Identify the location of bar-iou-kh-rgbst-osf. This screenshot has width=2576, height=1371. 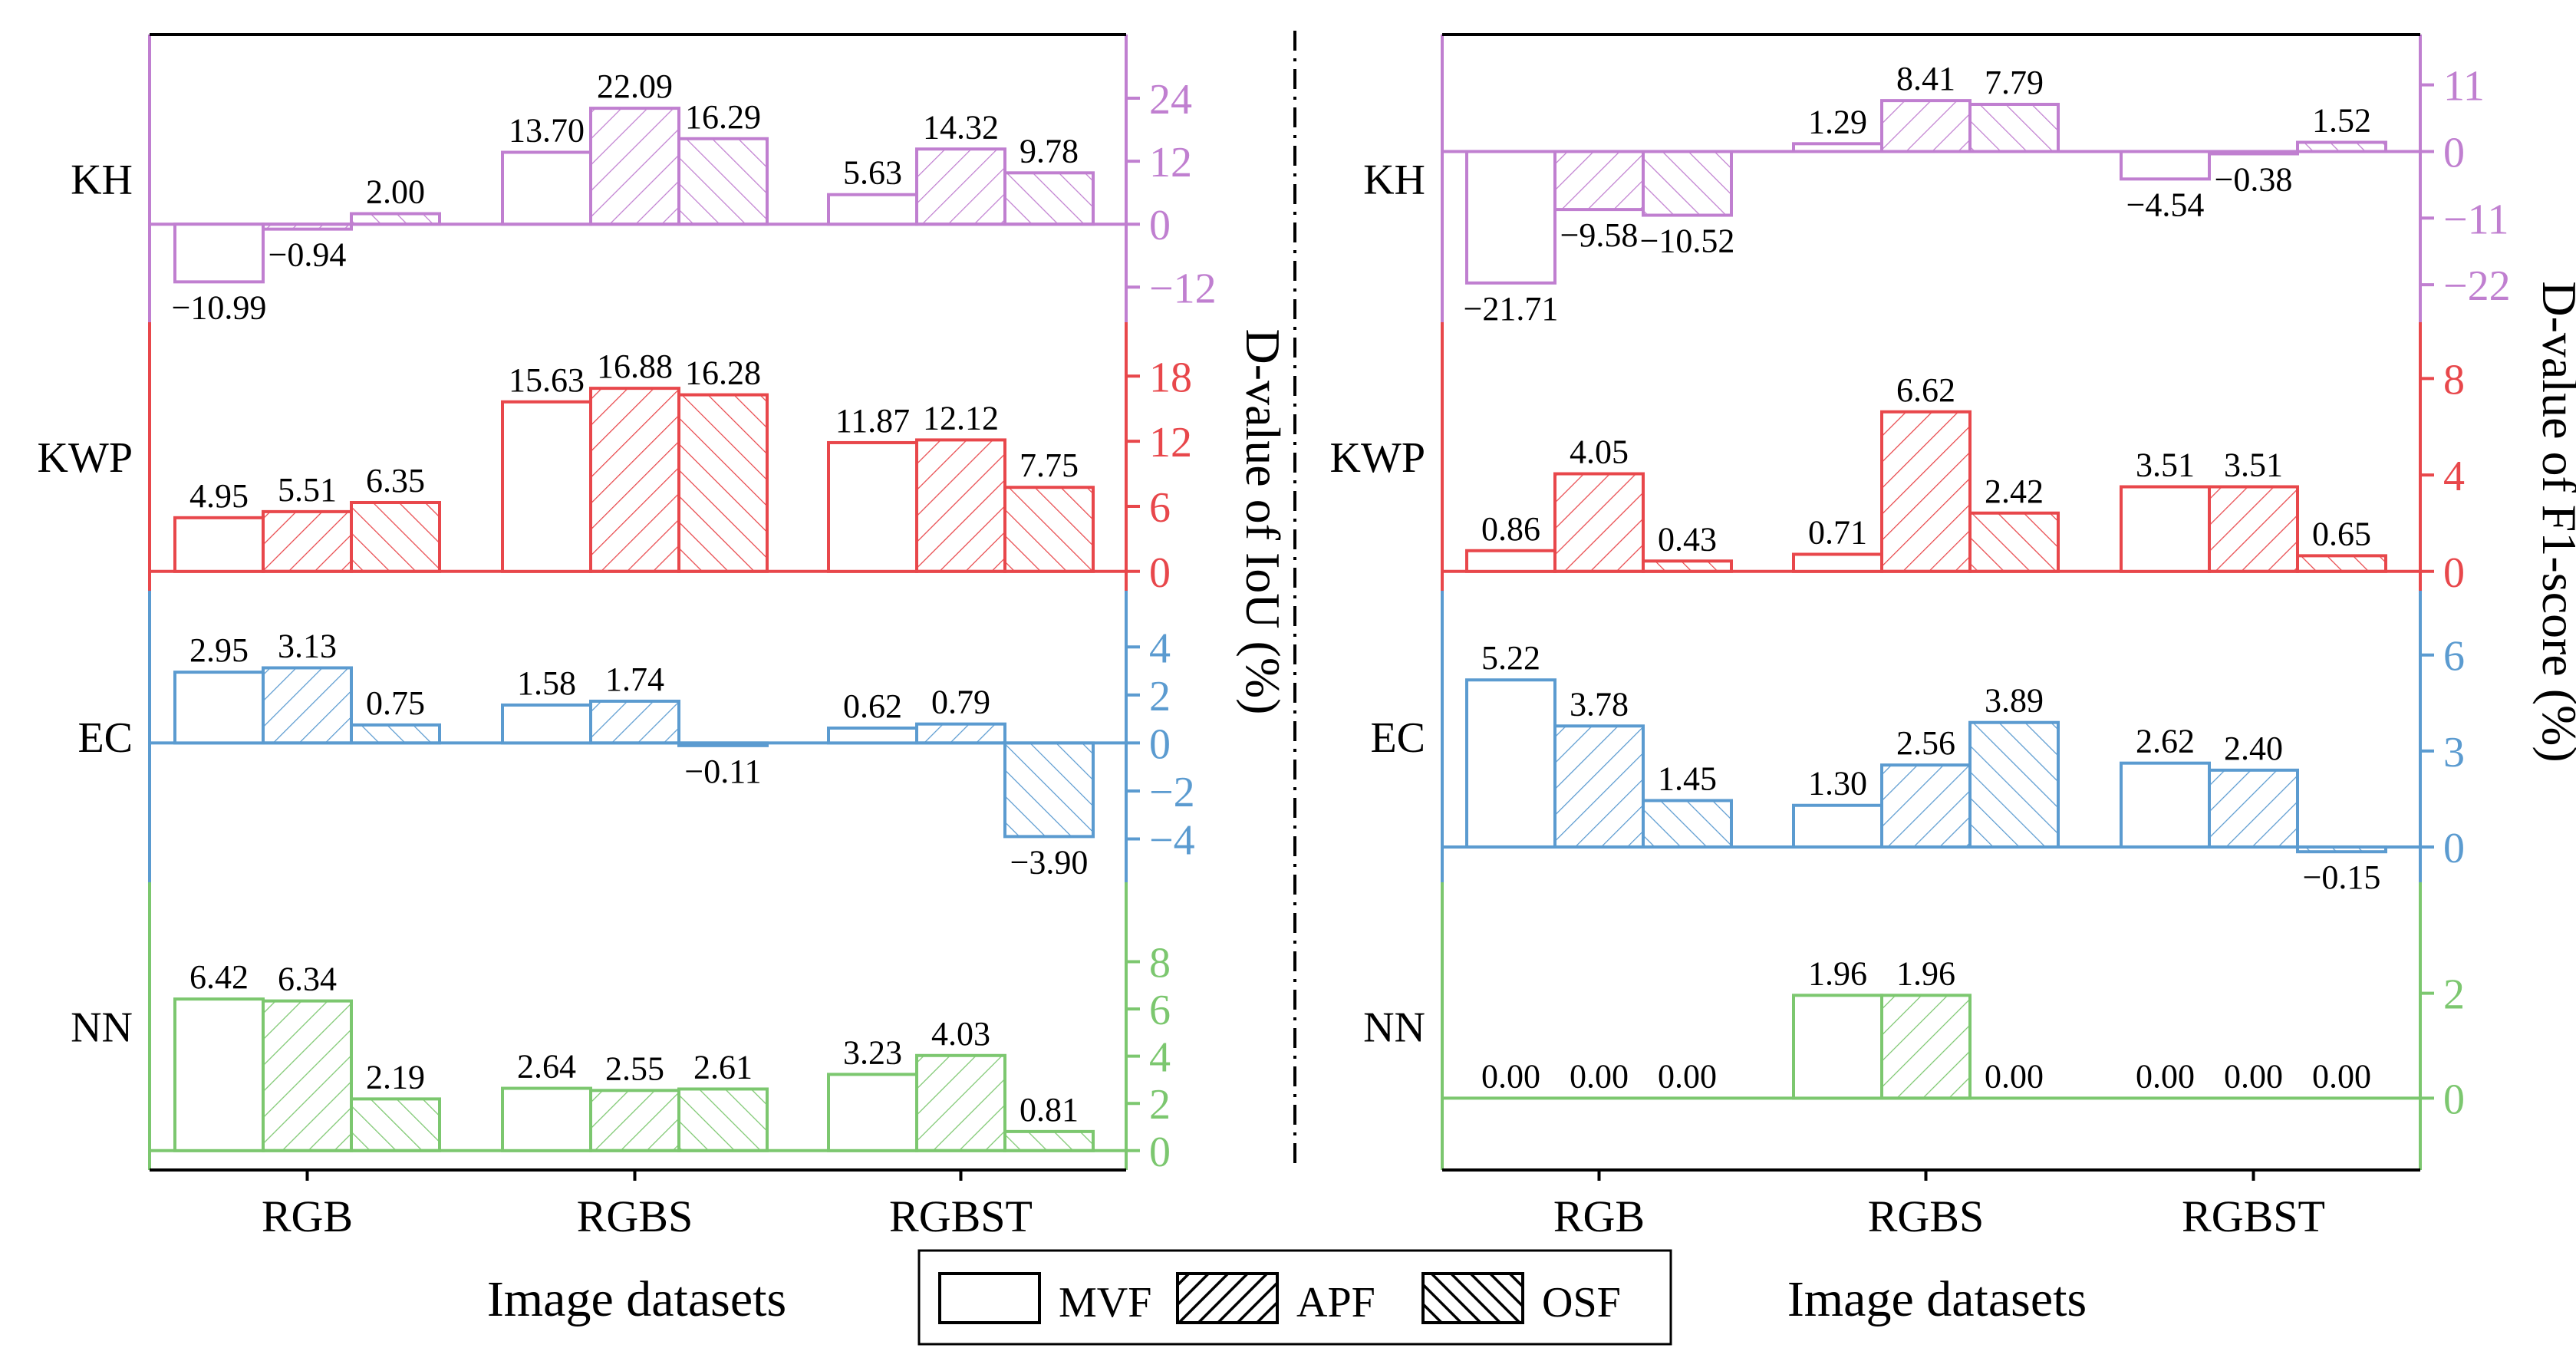
(1049, 198).